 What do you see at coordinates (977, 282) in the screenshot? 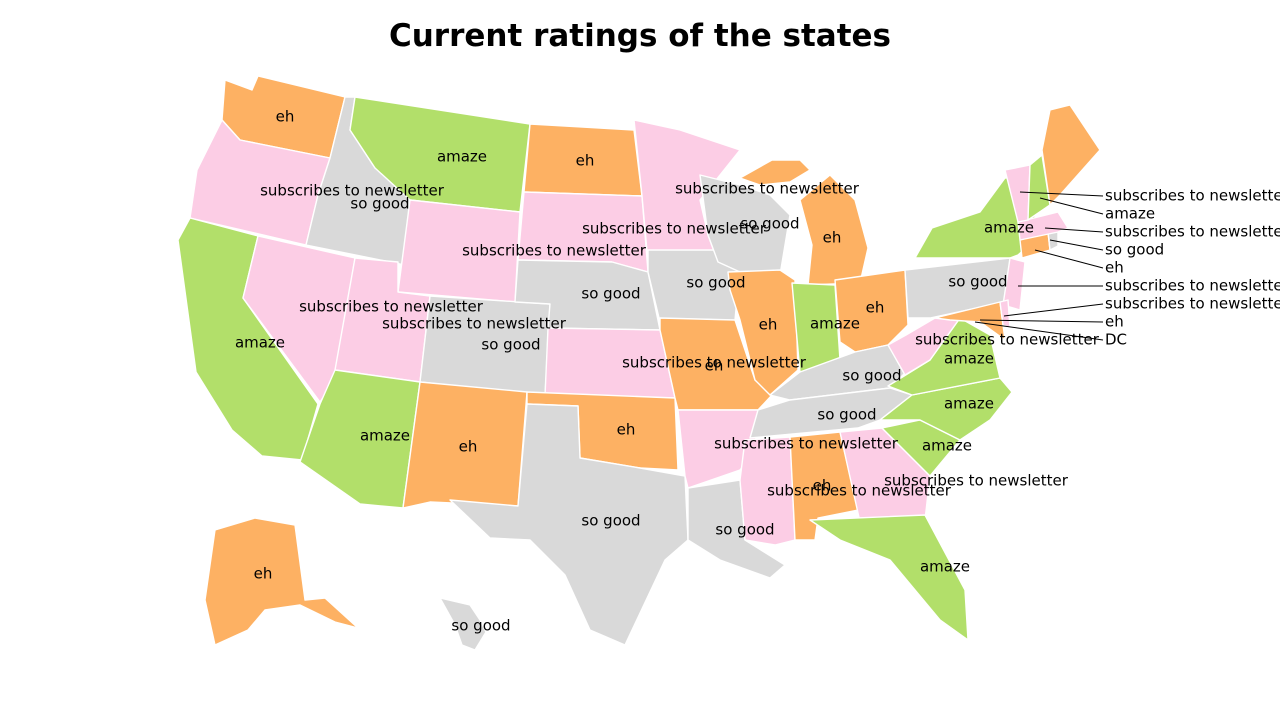
I see `label-pa: so good` at bounding box center [977, 282].